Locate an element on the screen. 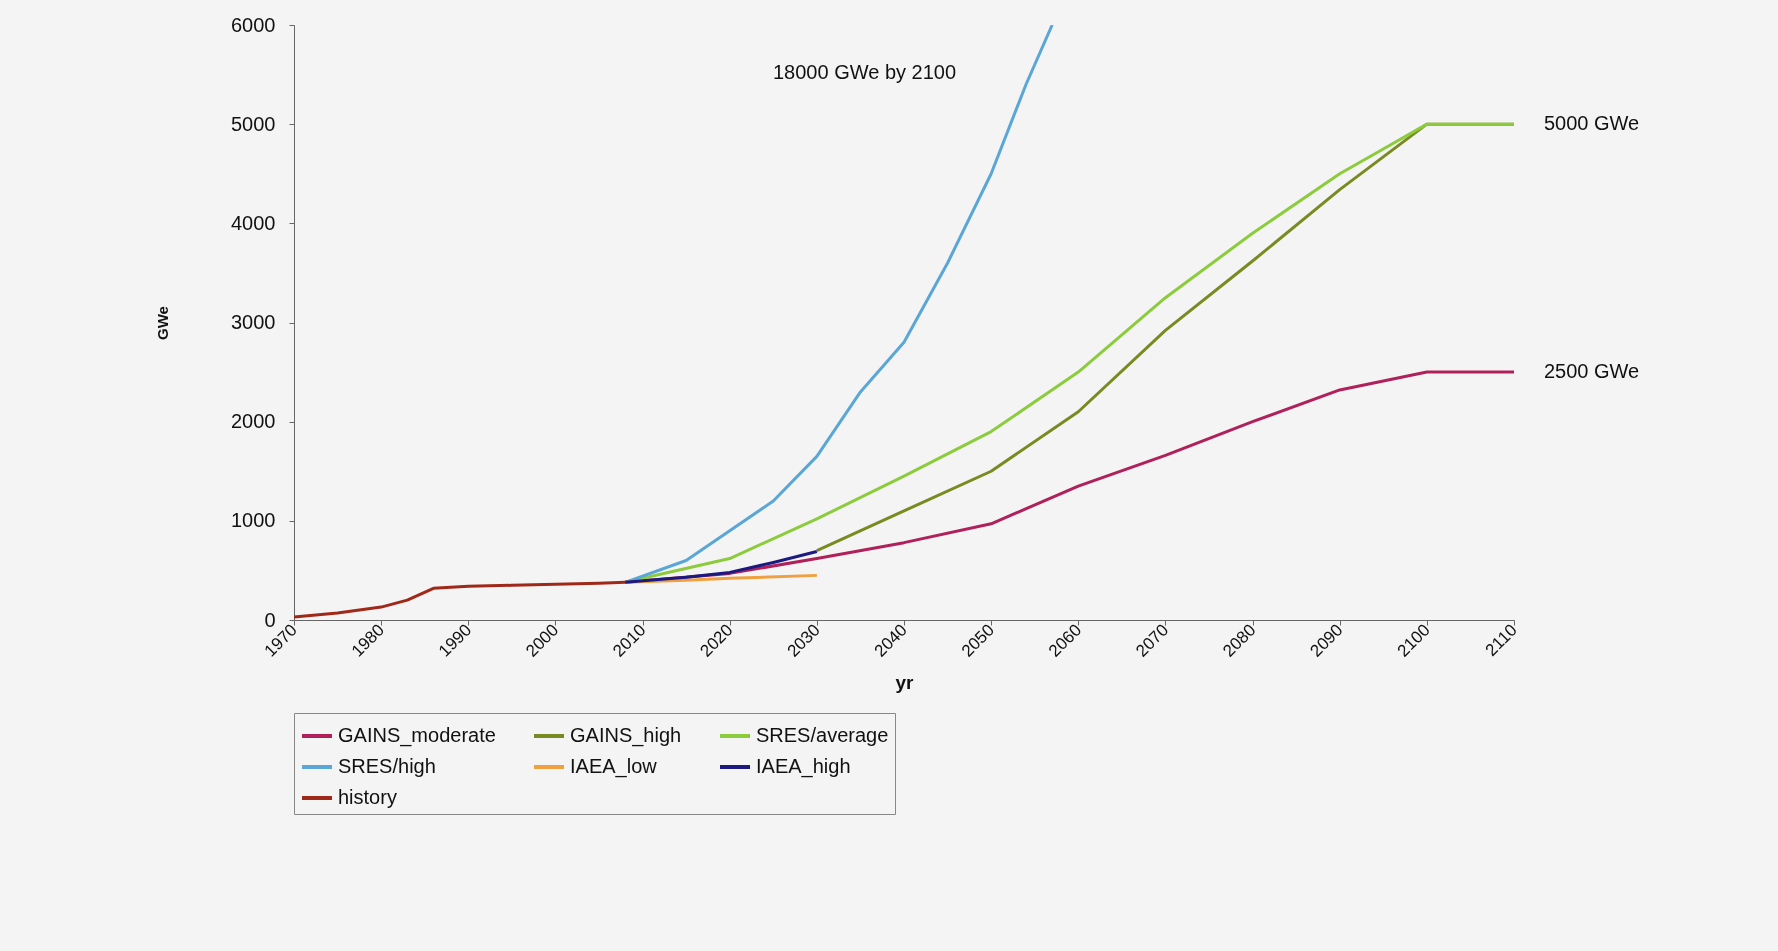 Image resolution: width=1778 pixels, height=951 pixels. annotation: 5000 GWe is located at coordinates (1592, 123).